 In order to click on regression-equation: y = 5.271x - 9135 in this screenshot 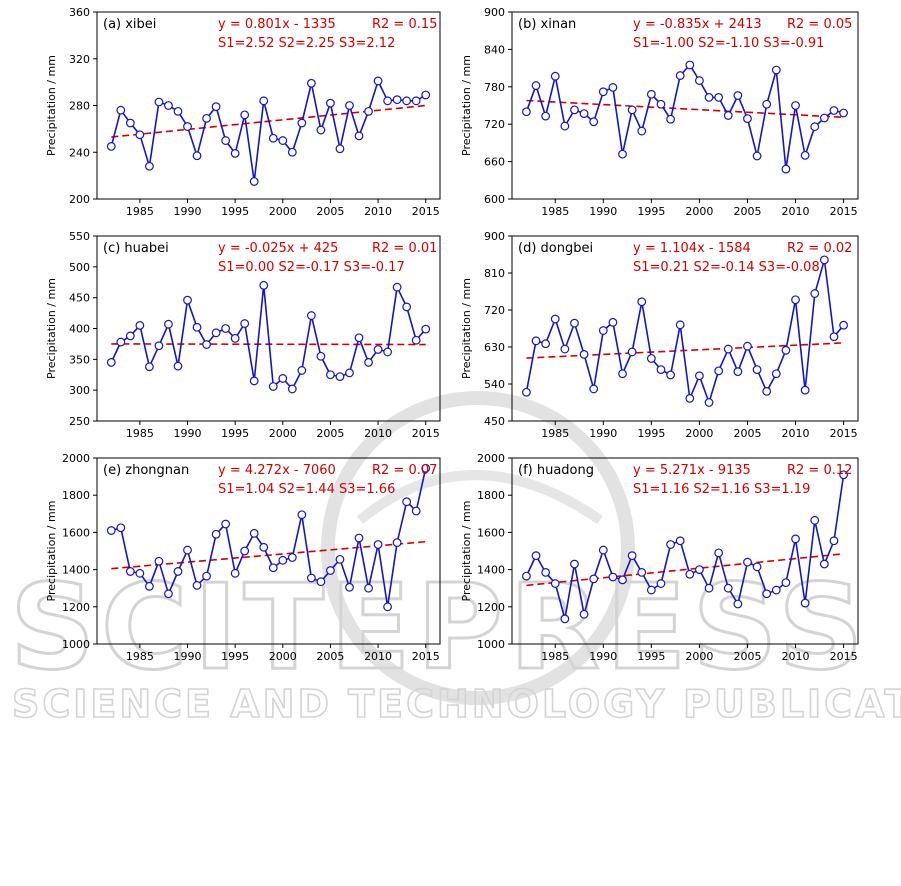, I will do `click(692, 470)`.